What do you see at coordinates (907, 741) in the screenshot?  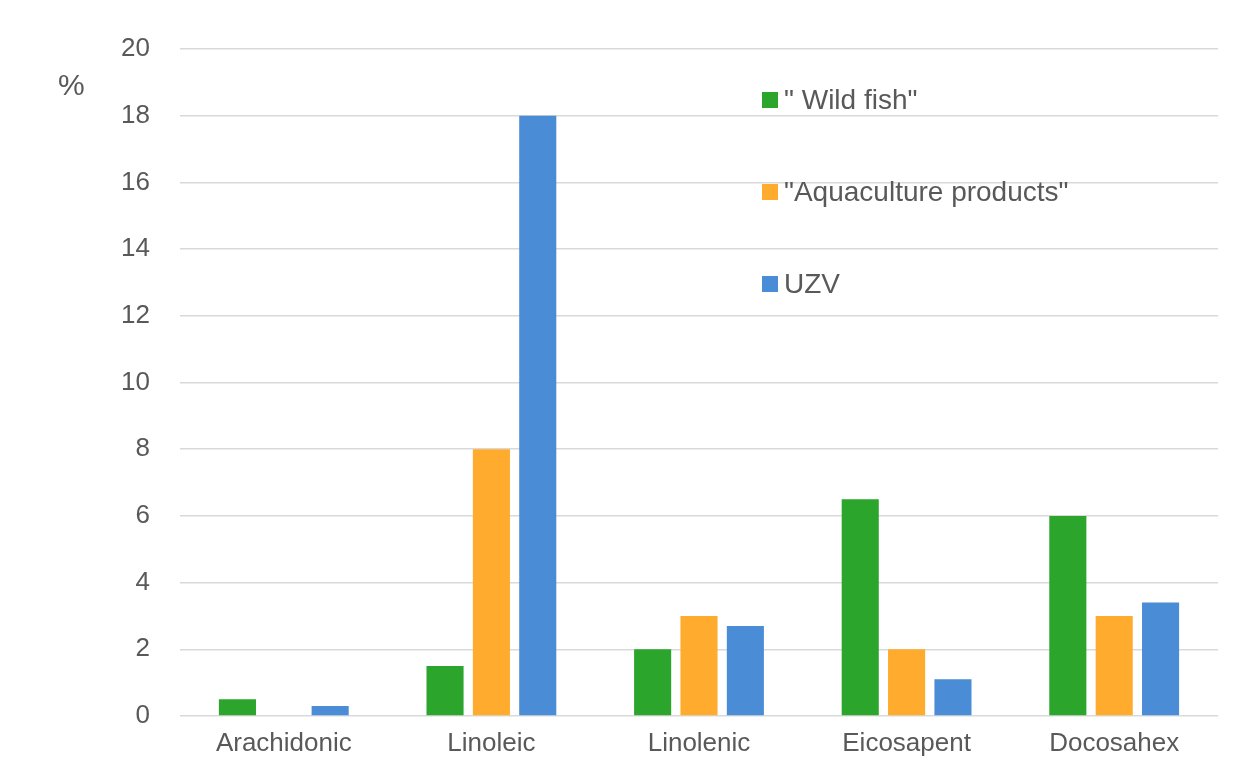 I see `x-tick-label: Eicosapent` at bounding box center [907, 741].